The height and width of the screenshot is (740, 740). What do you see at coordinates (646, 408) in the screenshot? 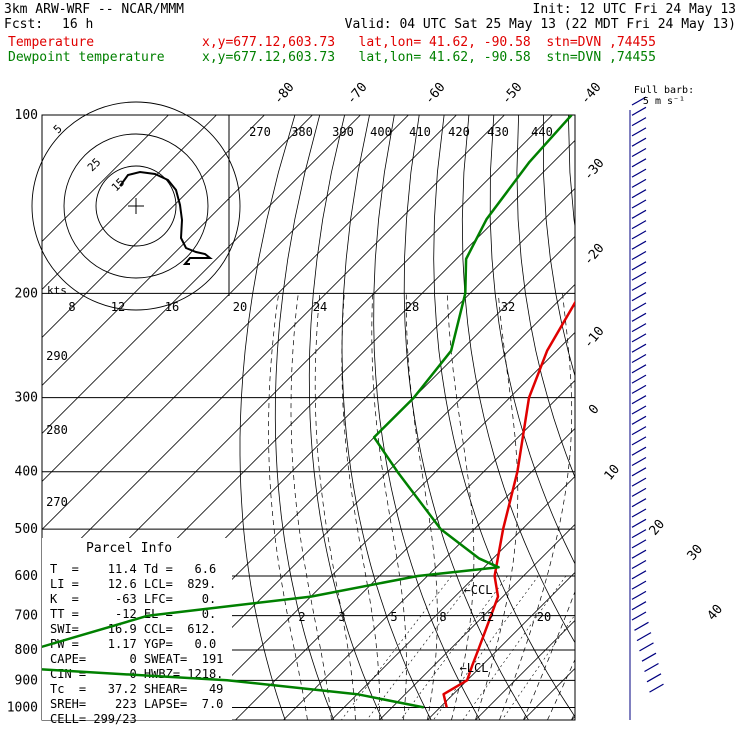
I see `wind-barbs` at bounding box center [646, 408].